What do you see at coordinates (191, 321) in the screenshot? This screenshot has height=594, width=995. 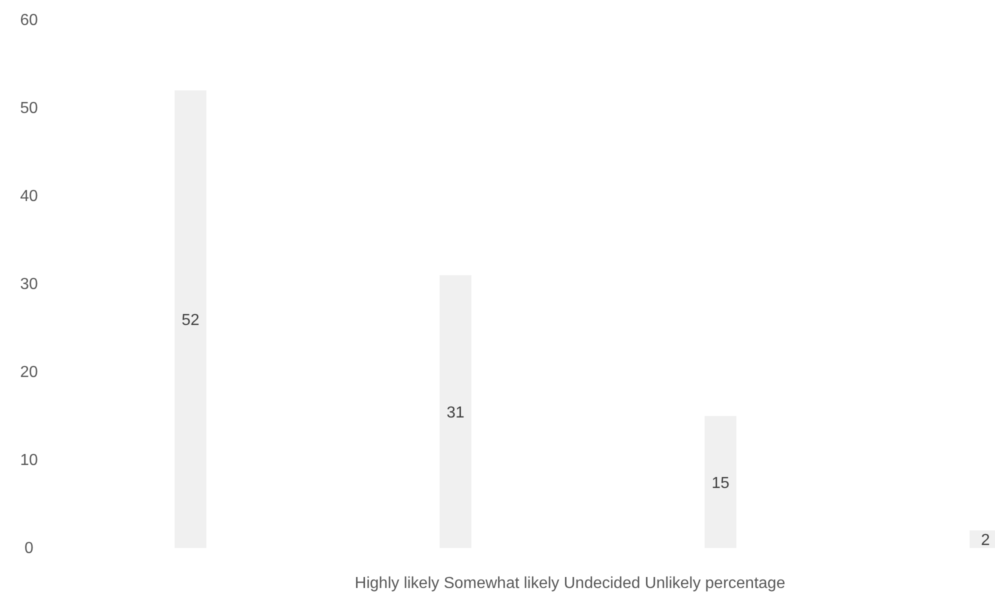 I see `data-label: 52` at bounding box center [191, 321].